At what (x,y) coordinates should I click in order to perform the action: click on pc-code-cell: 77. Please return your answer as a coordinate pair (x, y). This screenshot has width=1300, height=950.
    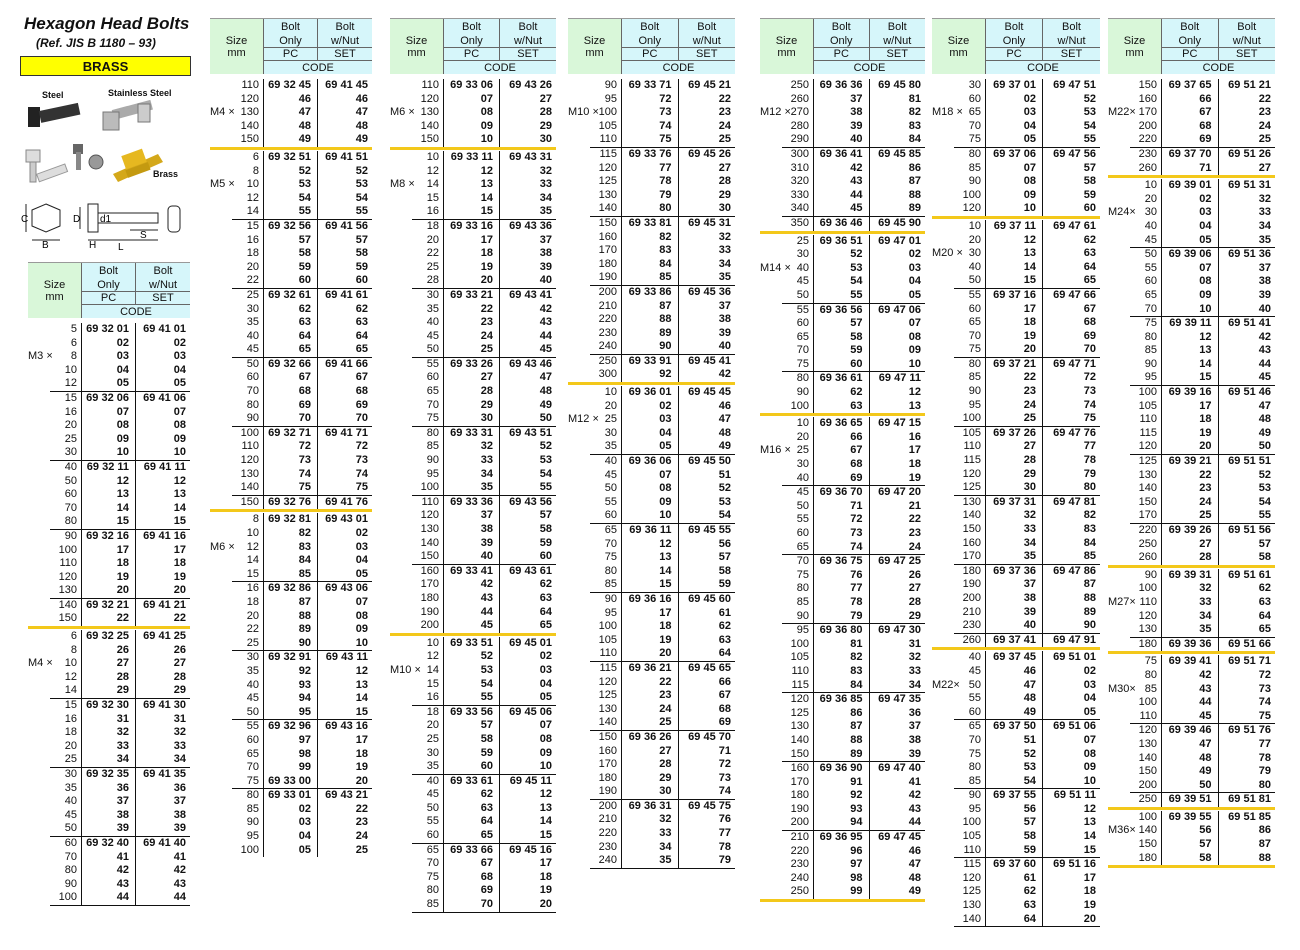
    Looking at the image, I should click on (842, 589).